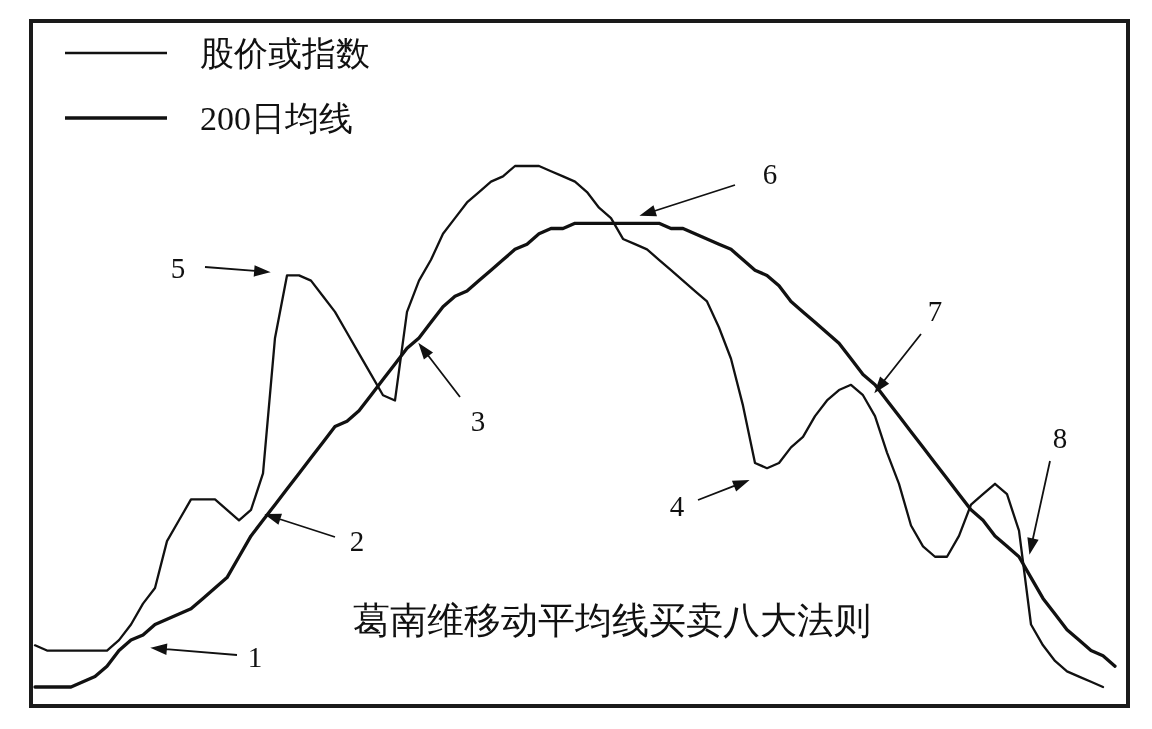 The width and height of the screenshot is (1152, 729). What do you see at coordinates (255, 657) in the screenshot?
I see `annotation: 1` at bounding box center [255, 657].